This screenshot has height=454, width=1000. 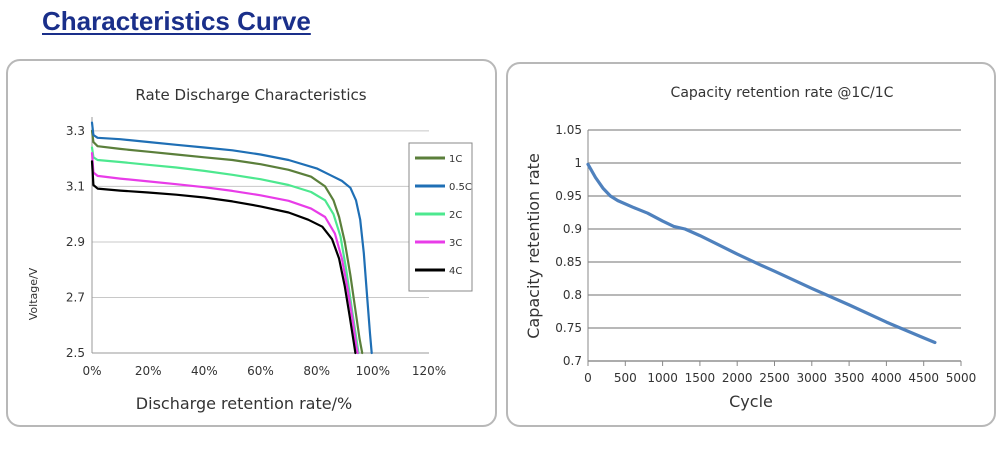 What do you see at coordinates (568, 196) in the screenshot?
I see `y-tick-label: 0.95` at bounding box center [568, 196].